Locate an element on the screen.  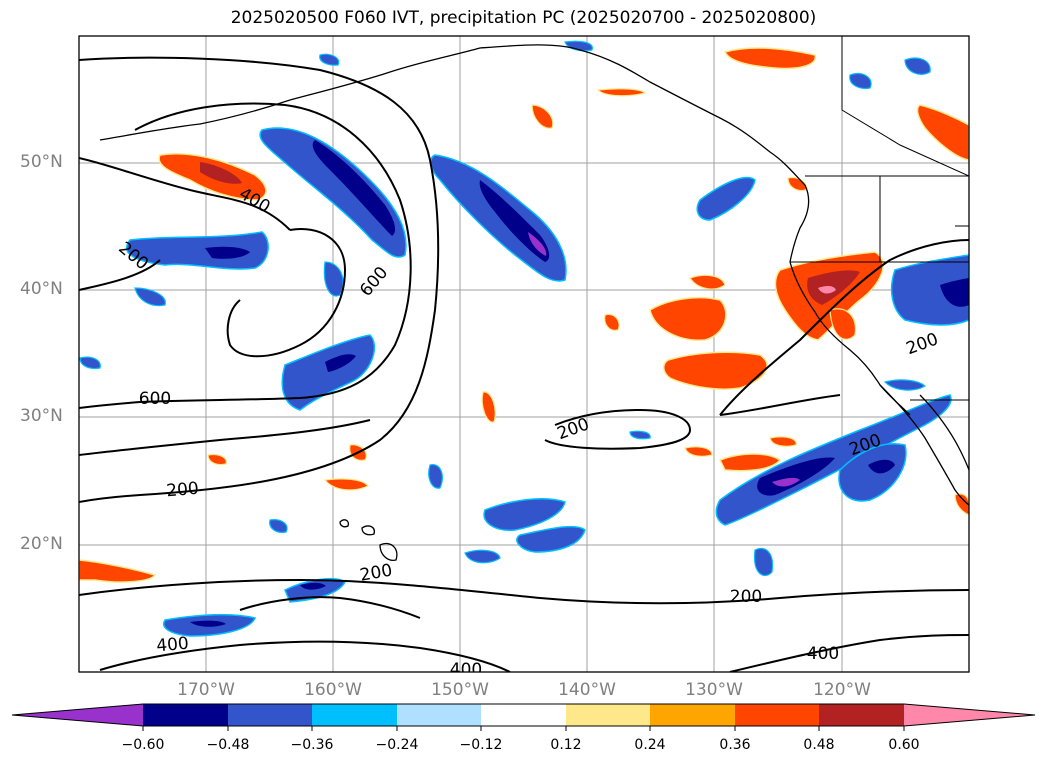
colorbar-tick-label: −0.48 is located at coordinates (228, 745).